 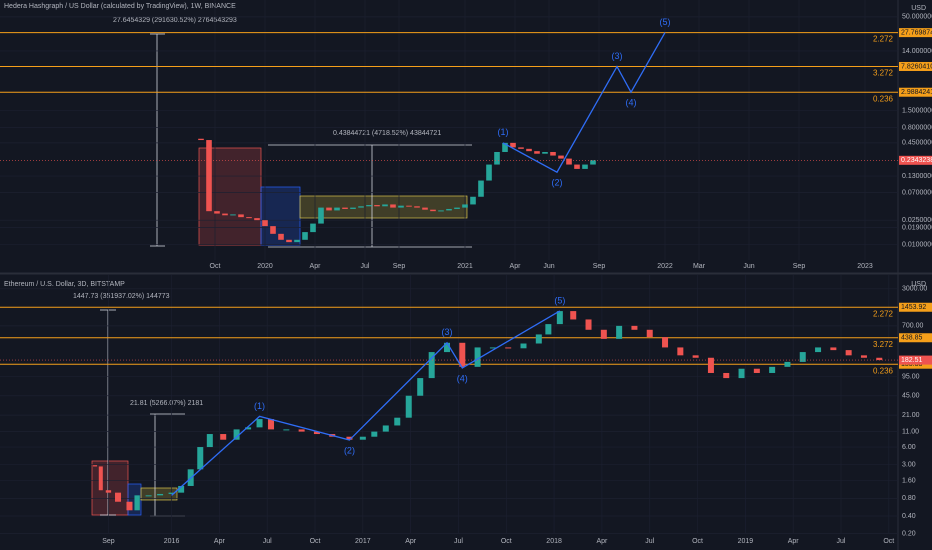 What do you see at coordinates (748, 266) in the screenshot?
I see `x-tick-label: Jun` at bounding box center [748, 266].